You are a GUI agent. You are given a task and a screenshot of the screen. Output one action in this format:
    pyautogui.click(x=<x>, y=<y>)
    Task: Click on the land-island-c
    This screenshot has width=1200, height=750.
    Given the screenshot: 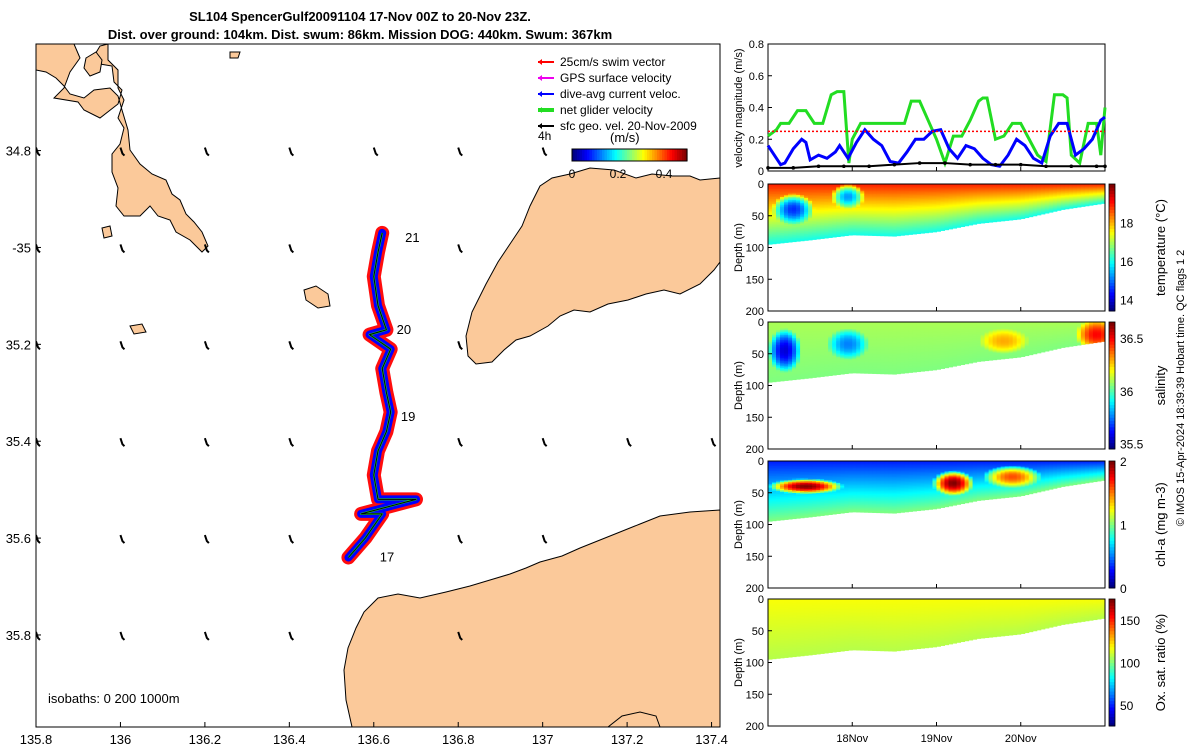 What is the action you would take?
    pyautogui.click(x=138, y=329)
    